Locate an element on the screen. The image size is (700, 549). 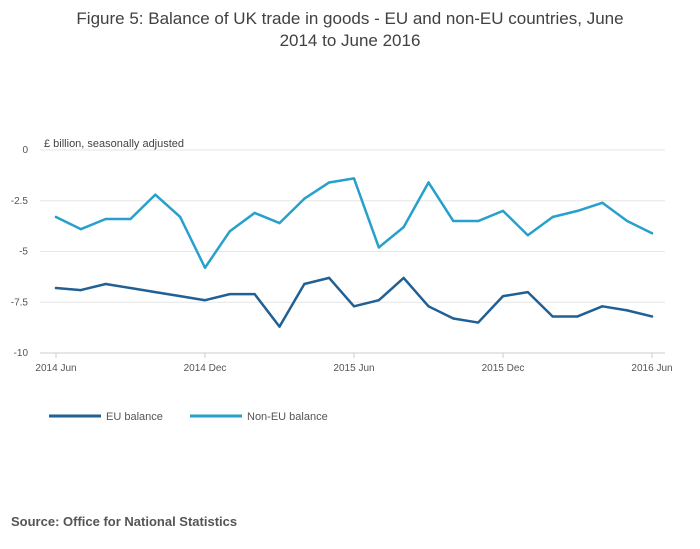
x-axis: 2014 Jun 2014 Dec 2015 Jun 2015 Dec 2016 Jun is located at coordinates (354, 363).